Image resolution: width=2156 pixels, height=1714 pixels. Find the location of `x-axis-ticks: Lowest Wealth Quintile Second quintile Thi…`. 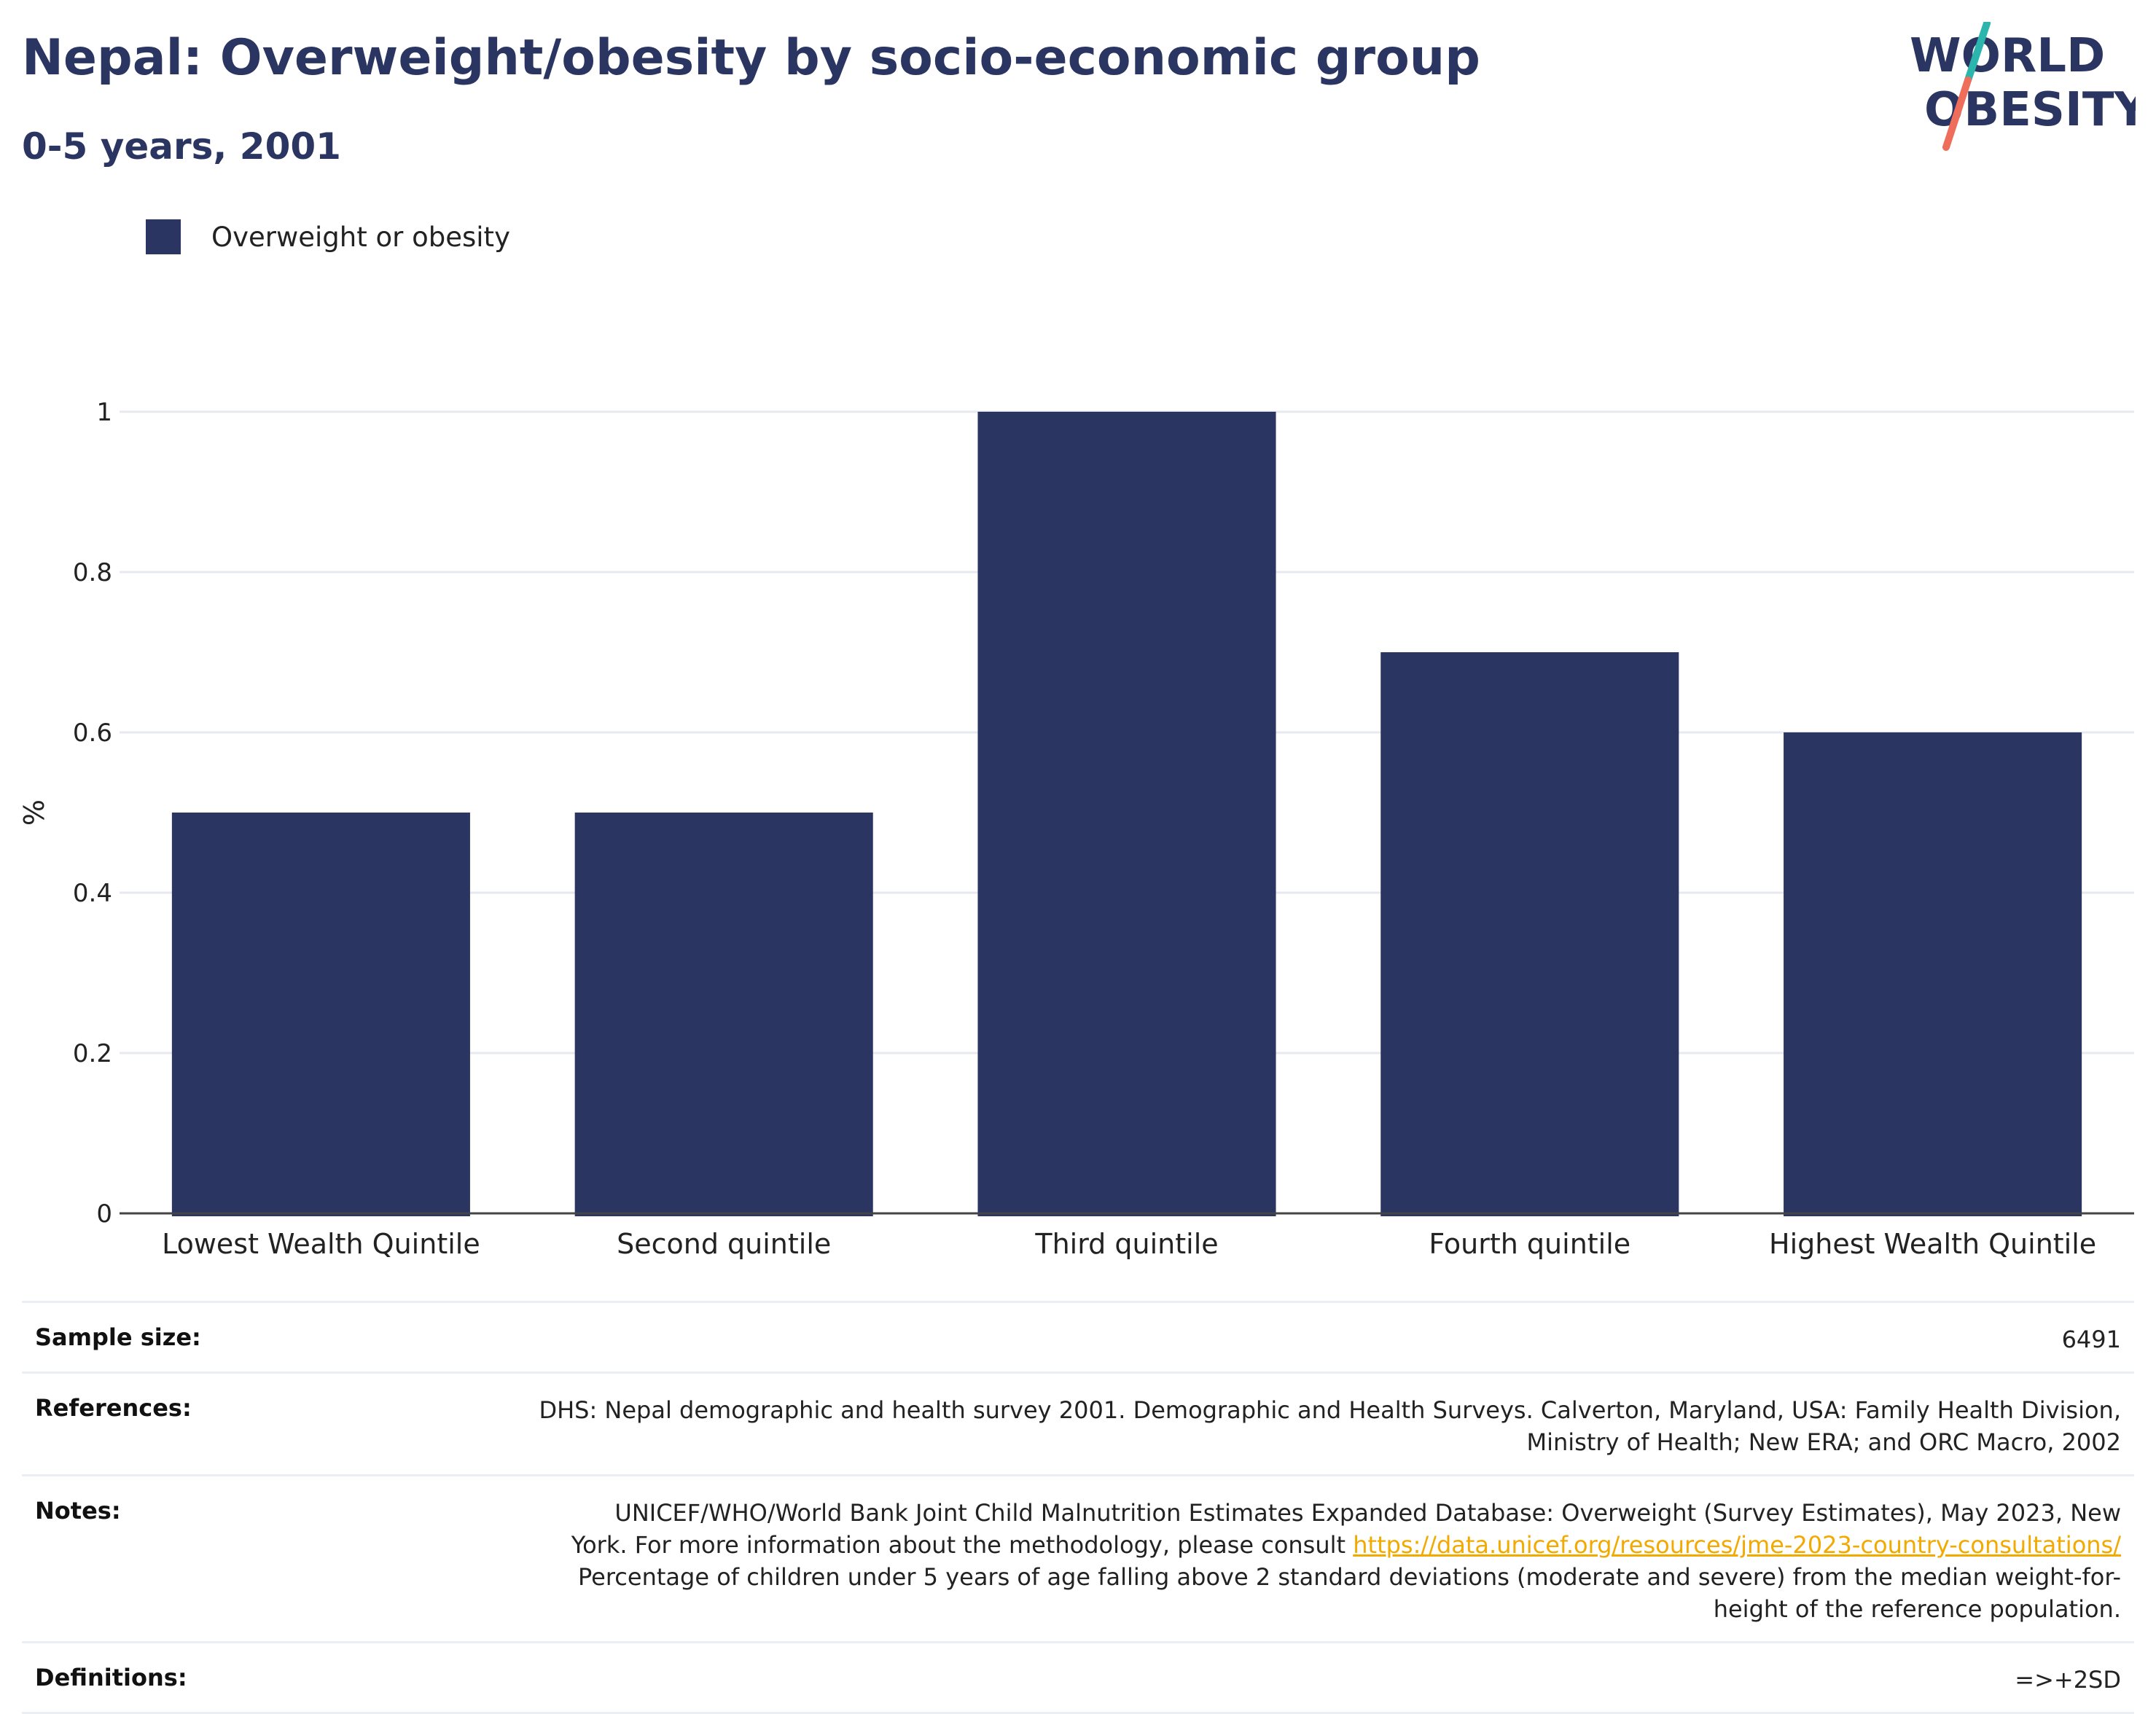

x-axis-ticks: Lowest Wealth Quintile Second quintile Thi… is located at coordinates (1129, 1244).